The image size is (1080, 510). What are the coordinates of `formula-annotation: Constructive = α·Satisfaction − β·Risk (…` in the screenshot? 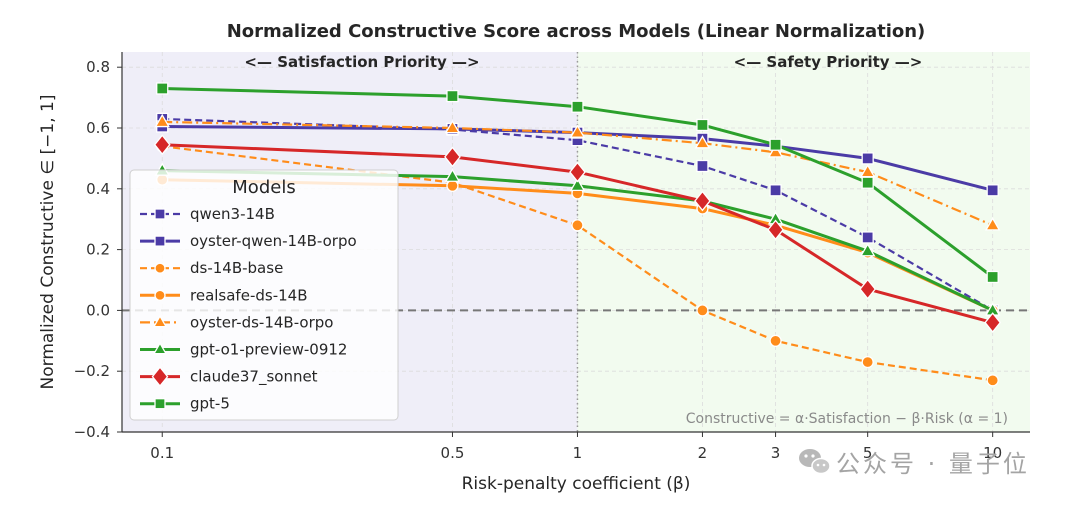 It's located at (847, 419).